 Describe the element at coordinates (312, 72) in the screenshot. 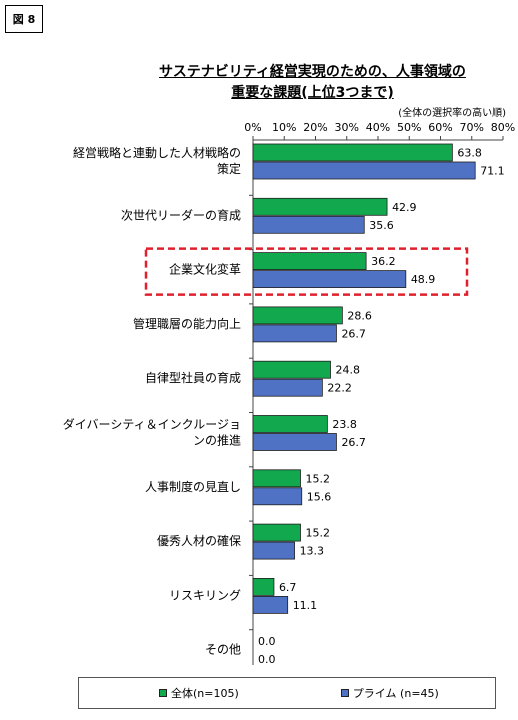

I see `chart-title-line-1: サステナビリティ経営実現のための、人事領域の` at that location.